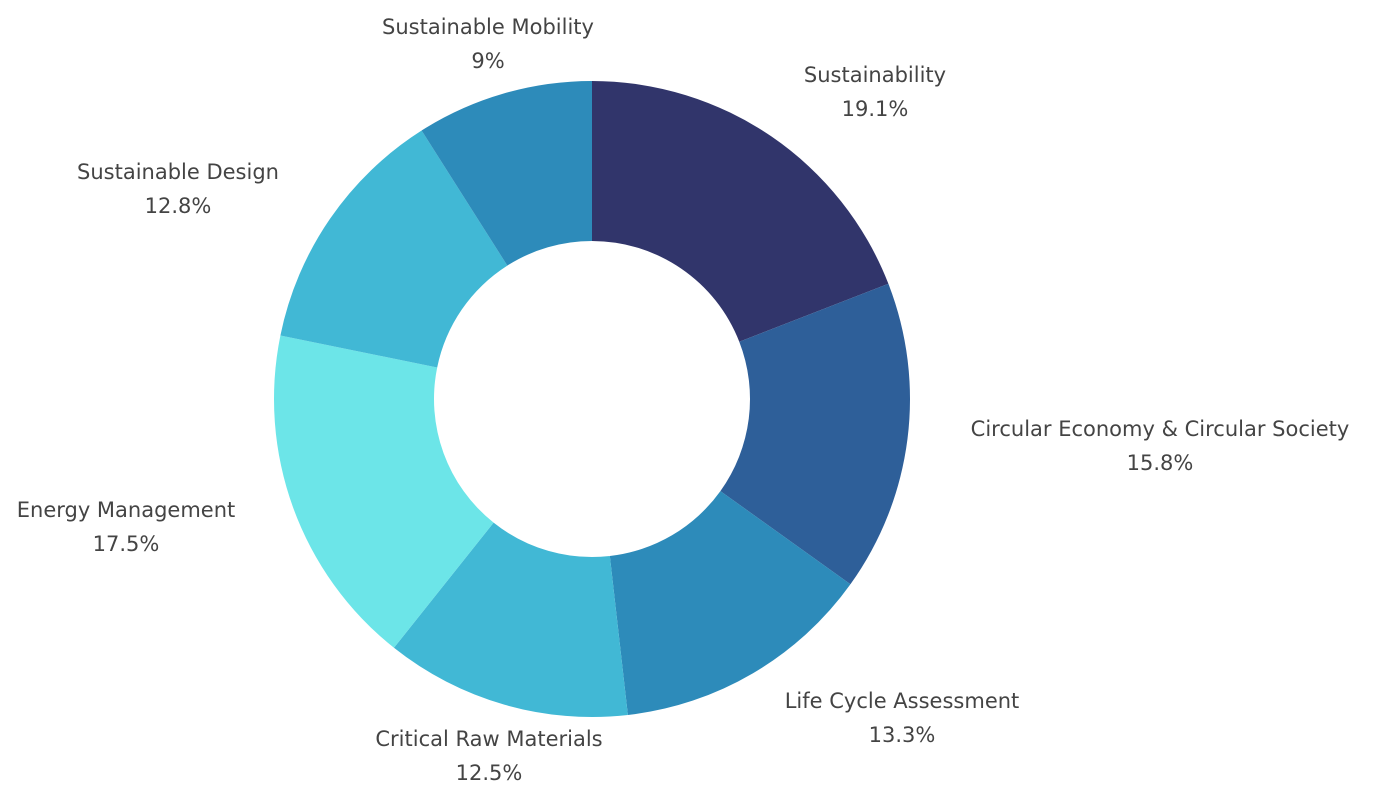  I want to click on slice-value-label: 13.3%, so click(902, 735).